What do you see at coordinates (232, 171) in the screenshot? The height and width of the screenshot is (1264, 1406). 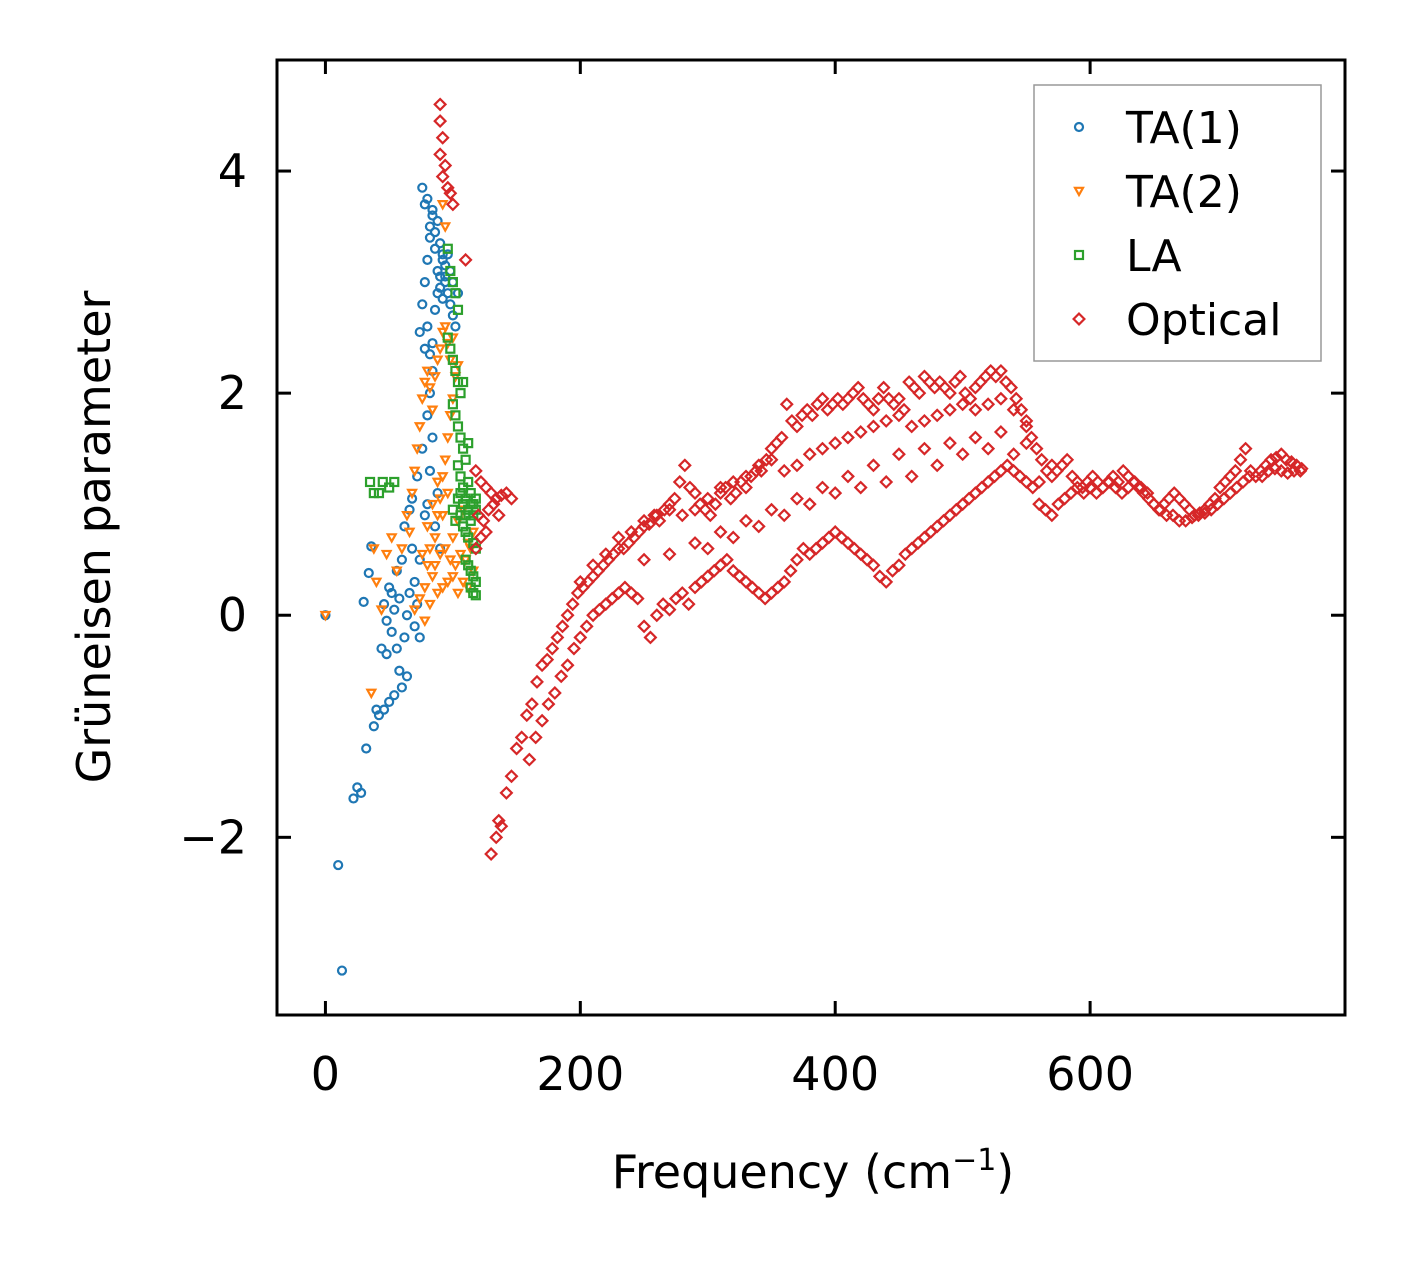 I see `y-tick-label: 4` at bounding box center [232, 171].